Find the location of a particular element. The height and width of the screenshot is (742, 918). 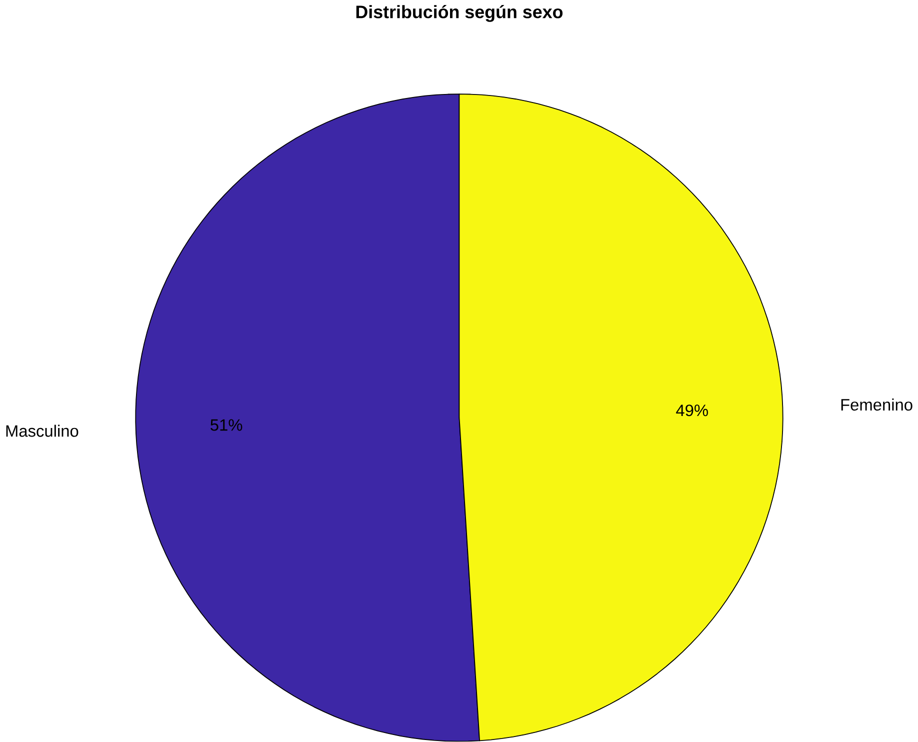

slice-label: Masculino is located at coordinates (42, 430).